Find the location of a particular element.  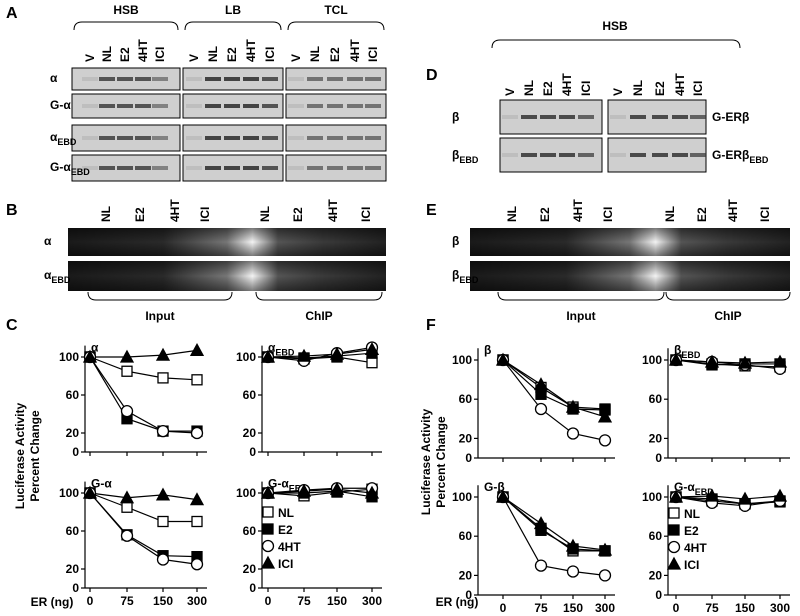

y-axis-title: Luciferase Activity is located at coordinates (426, 462).